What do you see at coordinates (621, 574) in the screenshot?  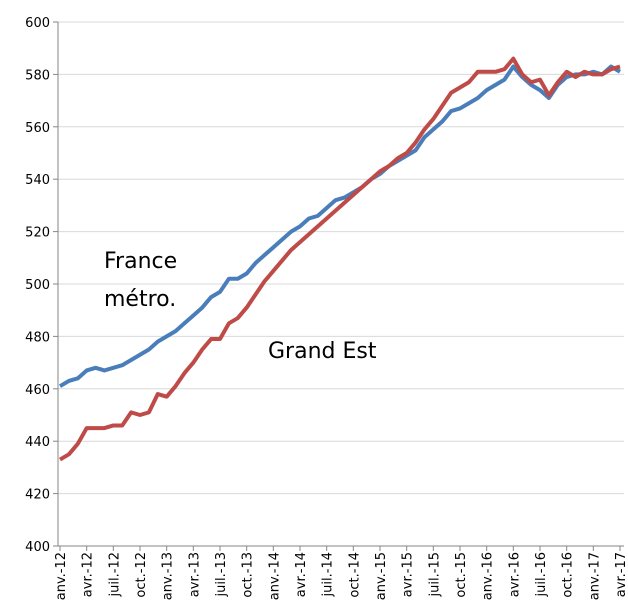 I see `x-tick-label: avr.-17` at bounding box center [621, 574].